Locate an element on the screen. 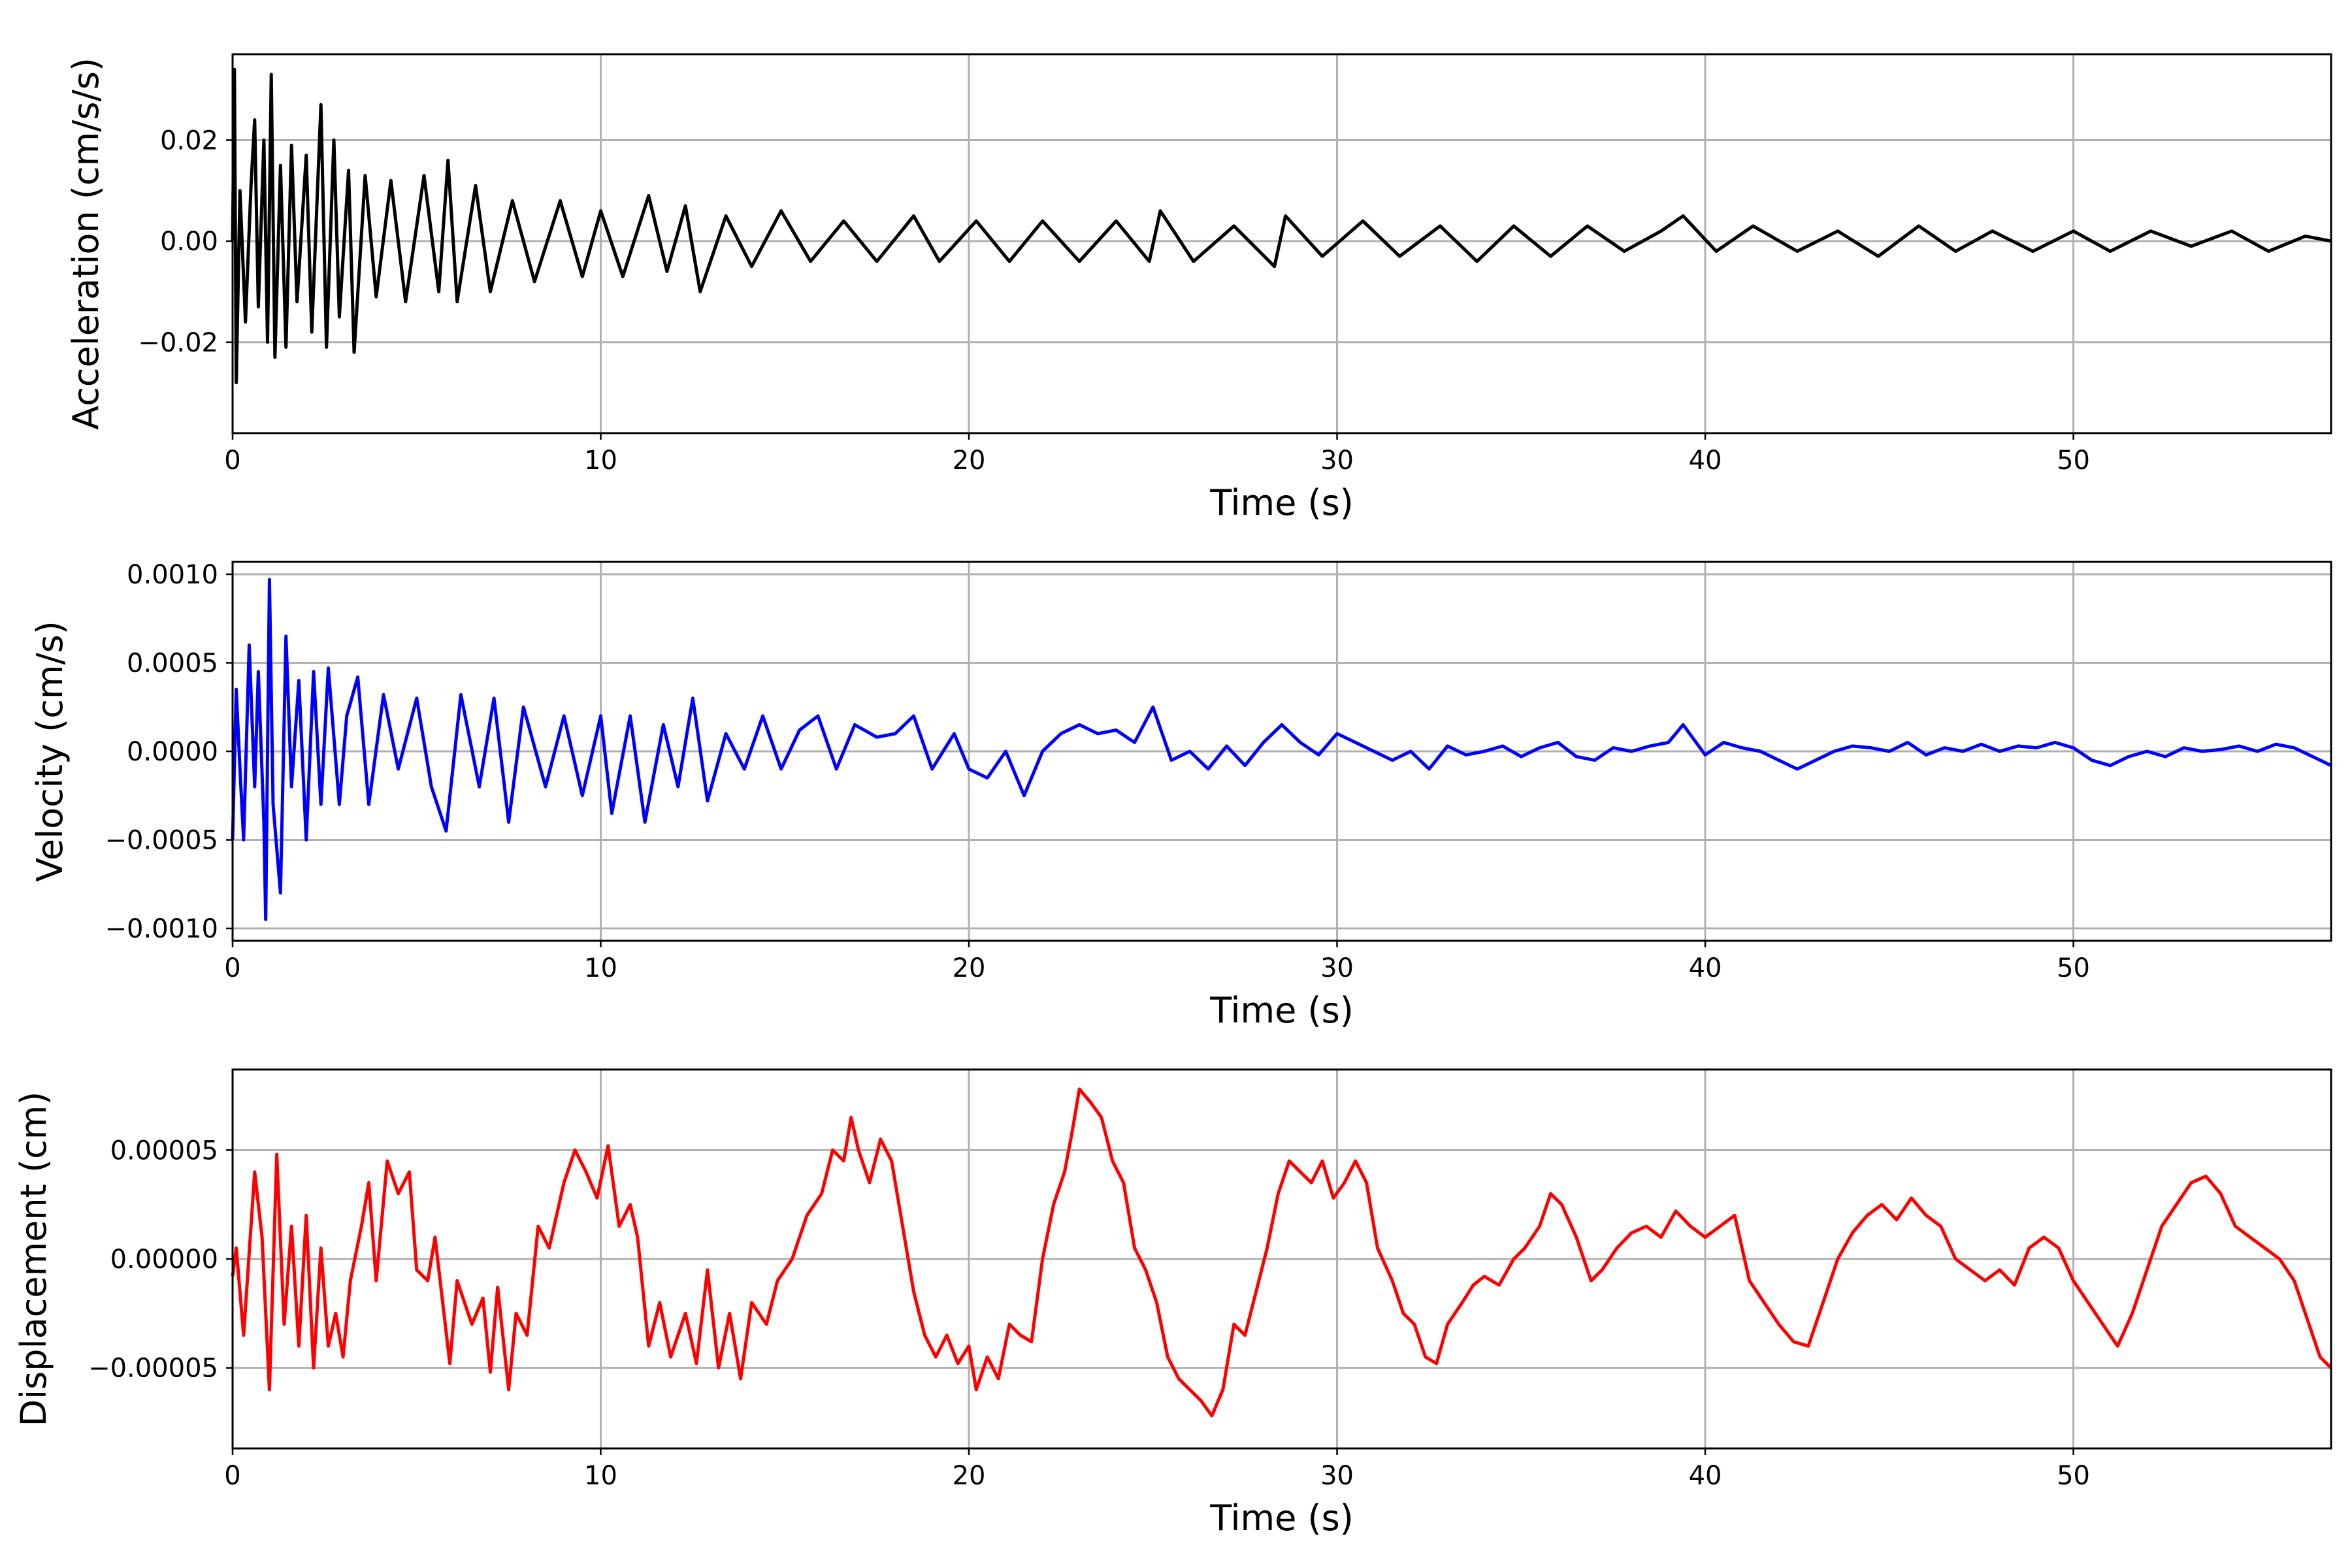 Image resolution: width=2352 pixels, height=1568 pixels. acceleration-x-axis-label: Time (s) is located at coordinates (1281, 502).